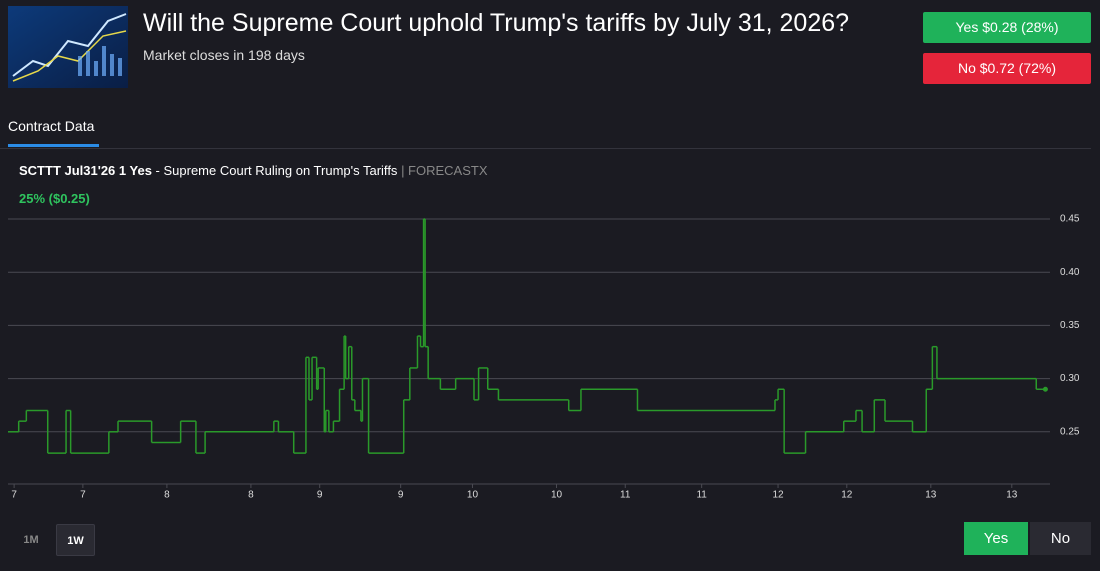  I want to click on y-tick-label: 0.30, so click(1070, 378).